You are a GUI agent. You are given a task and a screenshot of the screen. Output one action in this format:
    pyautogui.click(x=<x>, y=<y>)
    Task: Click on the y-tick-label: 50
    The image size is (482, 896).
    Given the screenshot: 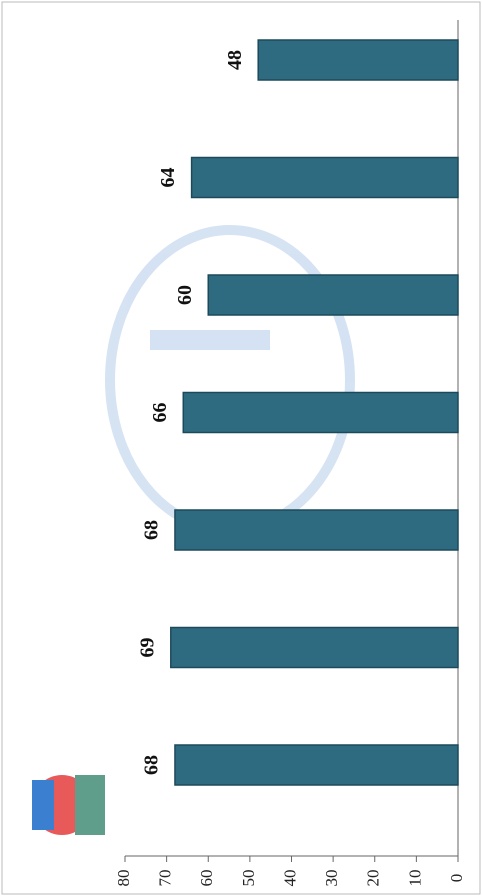 What is the action you would take?
    pyautogui.click(x=248, y=878)
    